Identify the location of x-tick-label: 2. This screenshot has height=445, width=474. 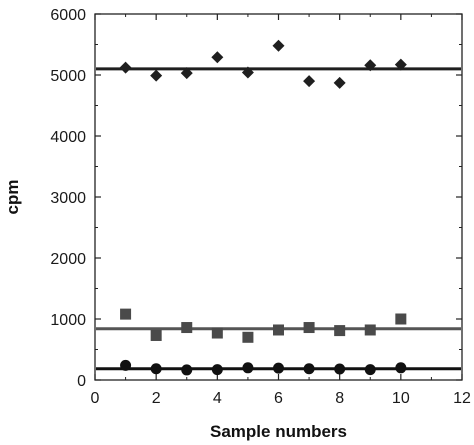
(156, 398).